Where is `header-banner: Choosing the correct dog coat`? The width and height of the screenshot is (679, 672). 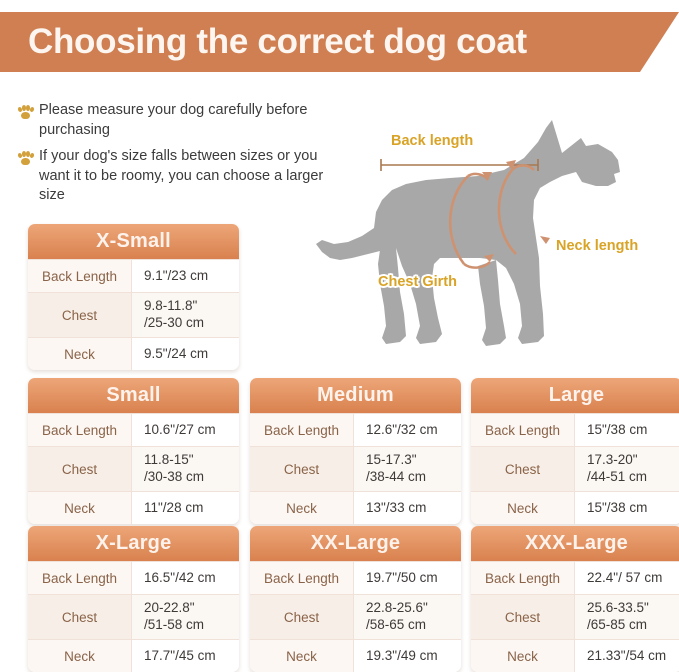
header-banner: Choosing the correct dog coat is located at coordinates (339, 42).